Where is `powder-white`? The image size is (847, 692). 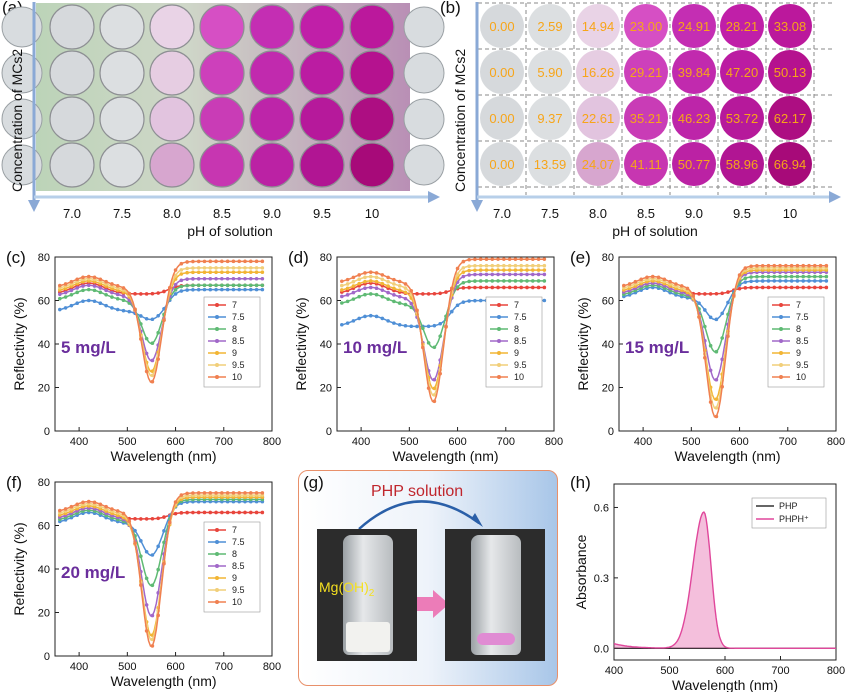
powder-white is located at coordinates (368, 637).